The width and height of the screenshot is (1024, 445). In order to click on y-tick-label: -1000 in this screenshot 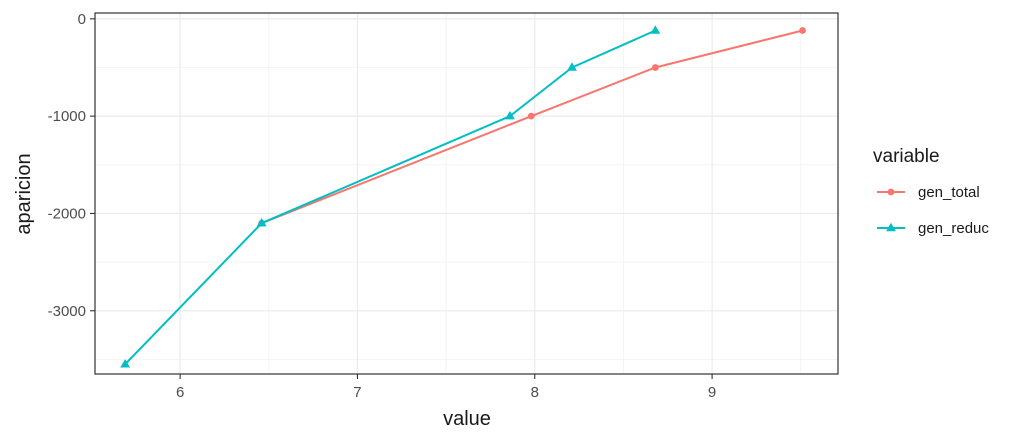, I will do `click(67, 116)`.